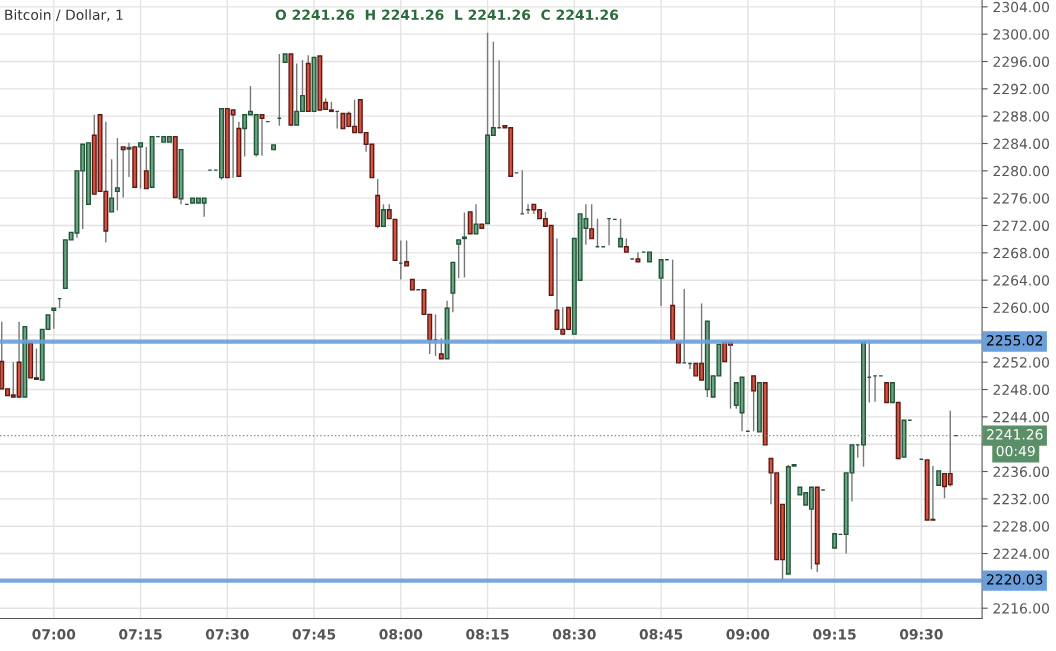  I want to click on y-tick-label: 2284.00, so click(1021, 143).